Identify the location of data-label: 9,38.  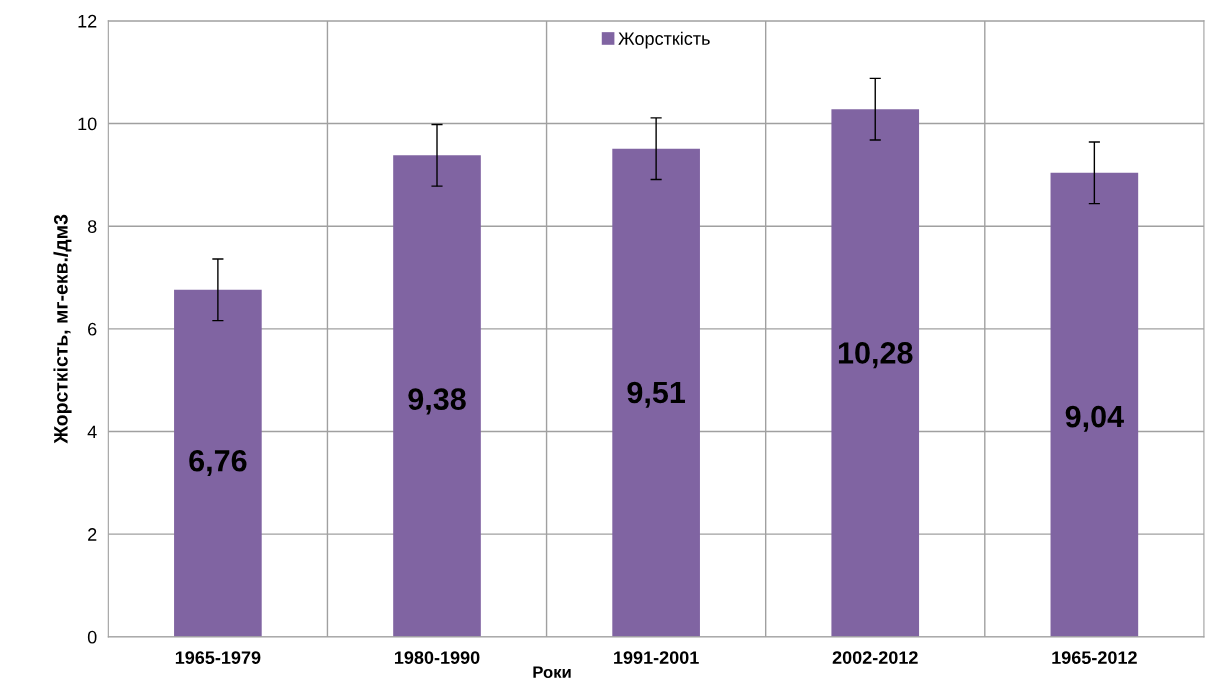
(437, 401).